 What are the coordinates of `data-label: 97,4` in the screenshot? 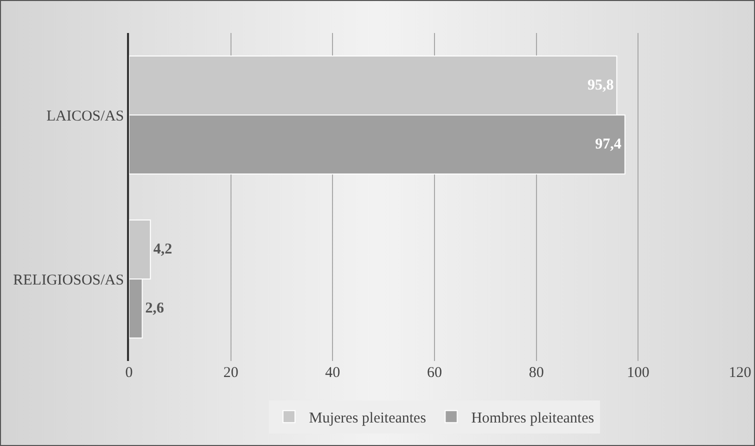 It's located at (608, 144).